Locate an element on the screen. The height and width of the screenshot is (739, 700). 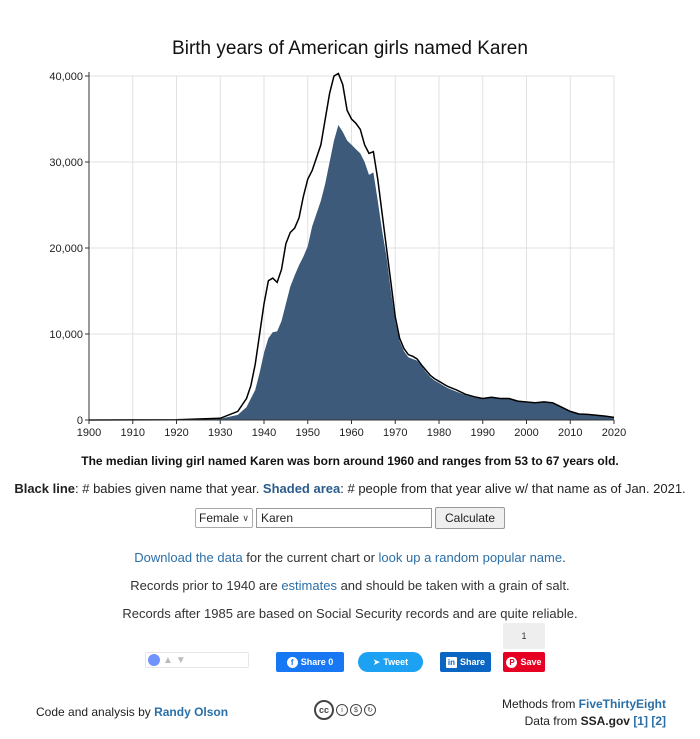
chevron-down-icon: ∨ is located at coordinates (245, 517).